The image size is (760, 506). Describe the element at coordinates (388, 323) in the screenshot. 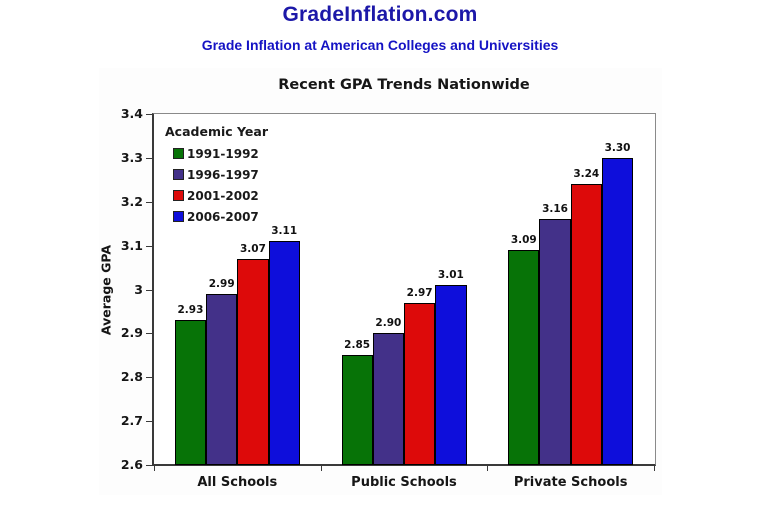

I see `bar-value-label: 2.90` at that location.